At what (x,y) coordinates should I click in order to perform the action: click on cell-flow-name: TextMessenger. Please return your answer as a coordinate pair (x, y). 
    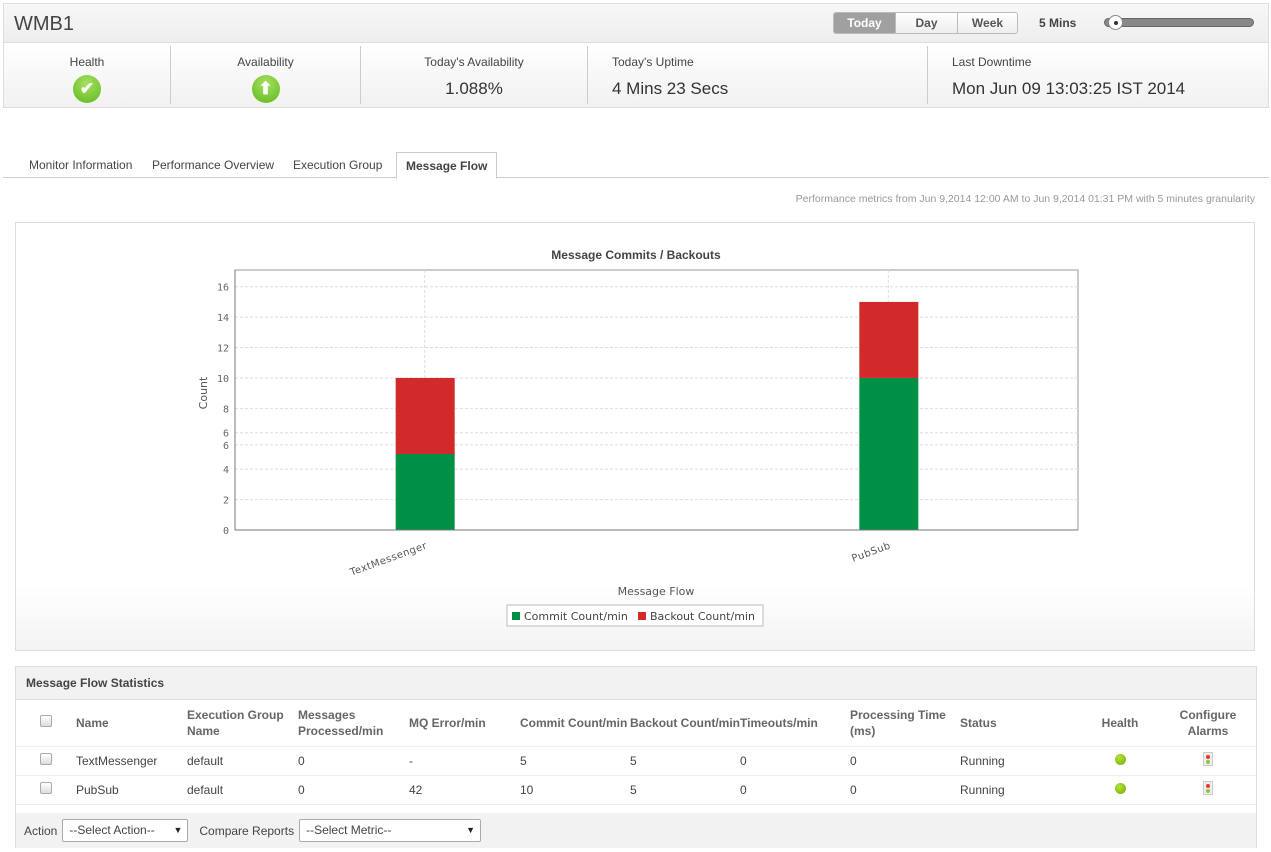
    Looking at the image, I should click on (131, 761).